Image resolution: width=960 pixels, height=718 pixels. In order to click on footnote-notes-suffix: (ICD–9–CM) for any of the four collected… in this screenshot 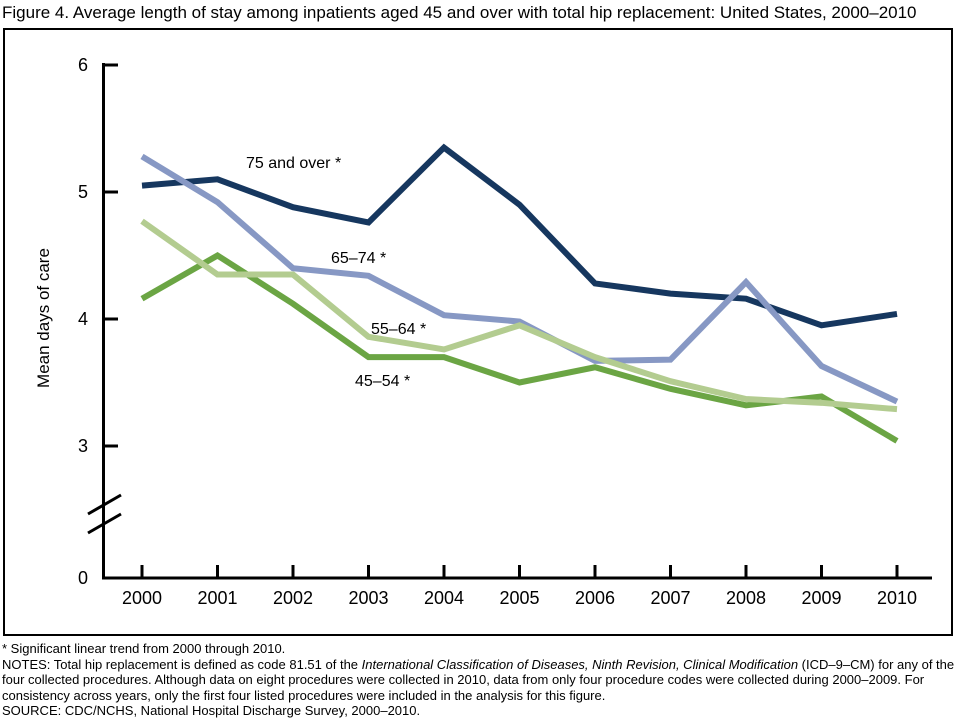, I will do `click(478, 679)`.